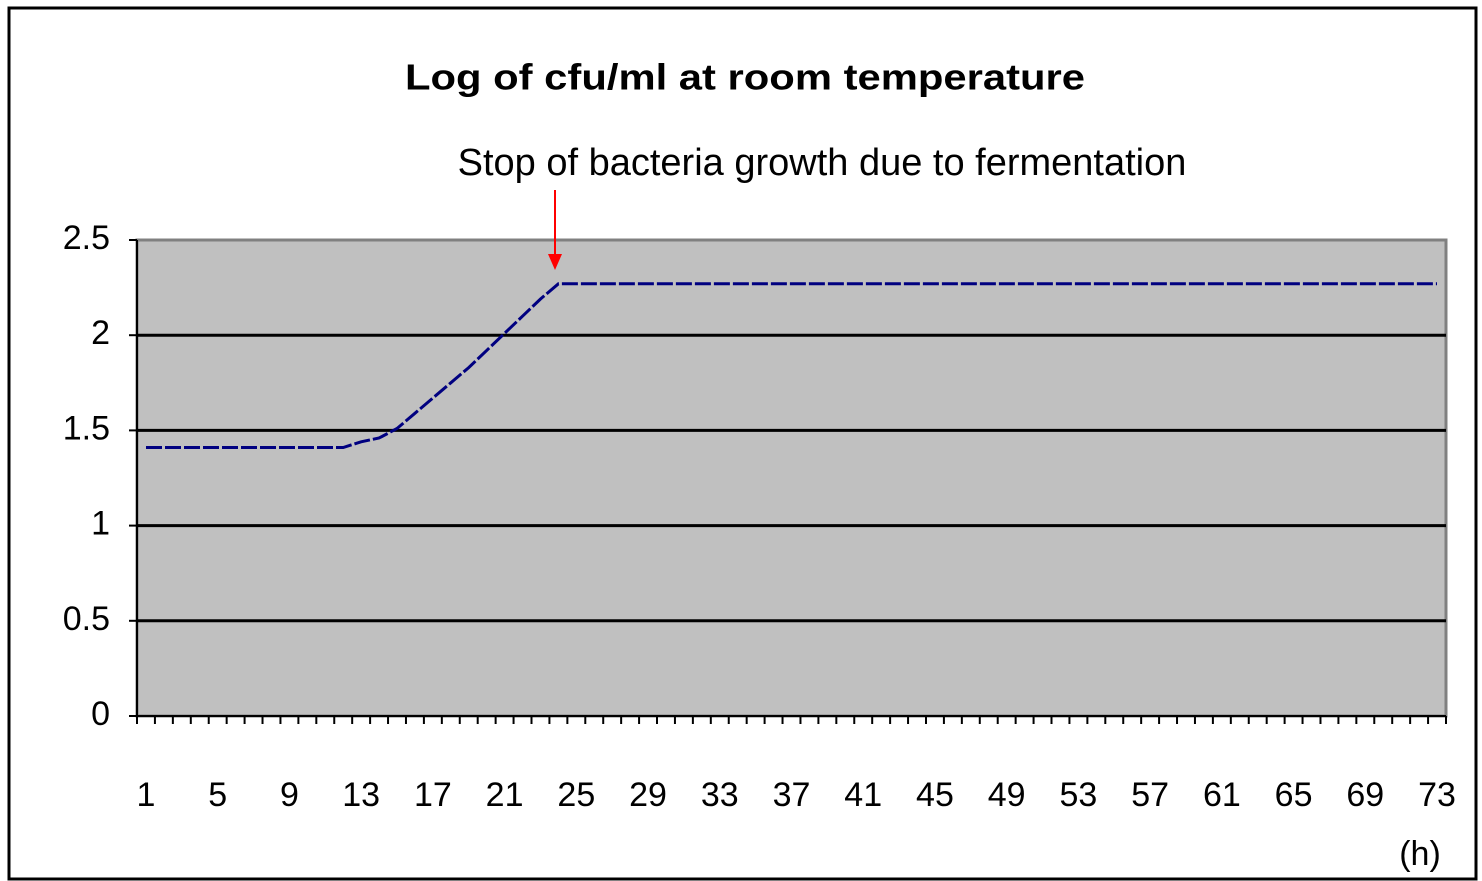  I want to click on x-tick-label: 73, so click(1437, 795).